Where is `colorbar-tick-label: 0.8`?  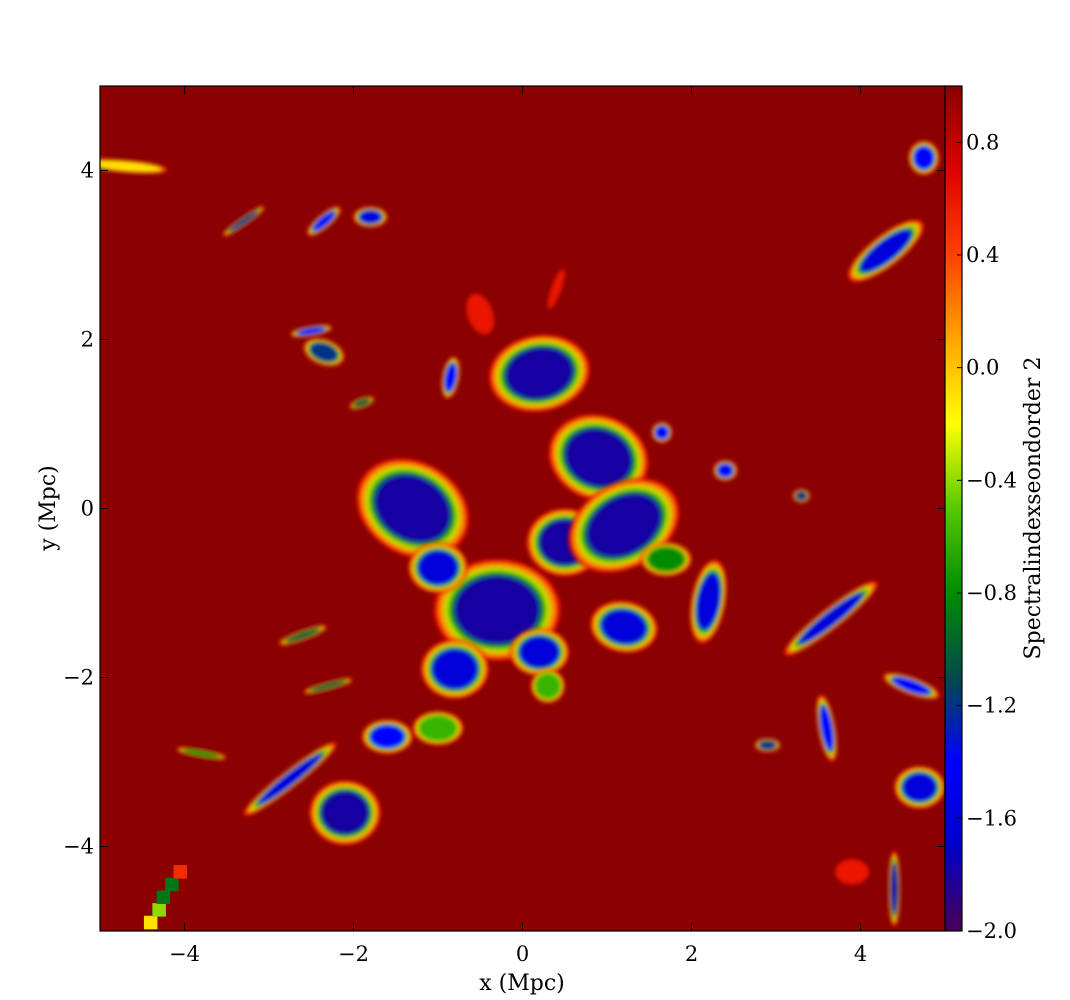
colorbar-tick-label: 0.8 is located at coordinates (982, 142).